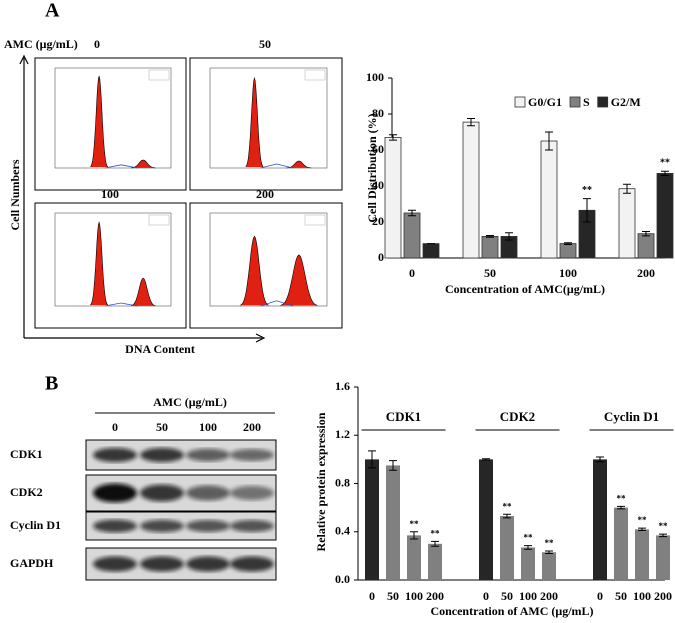  I want to click on group-label: CDK1, so click(403, 416).